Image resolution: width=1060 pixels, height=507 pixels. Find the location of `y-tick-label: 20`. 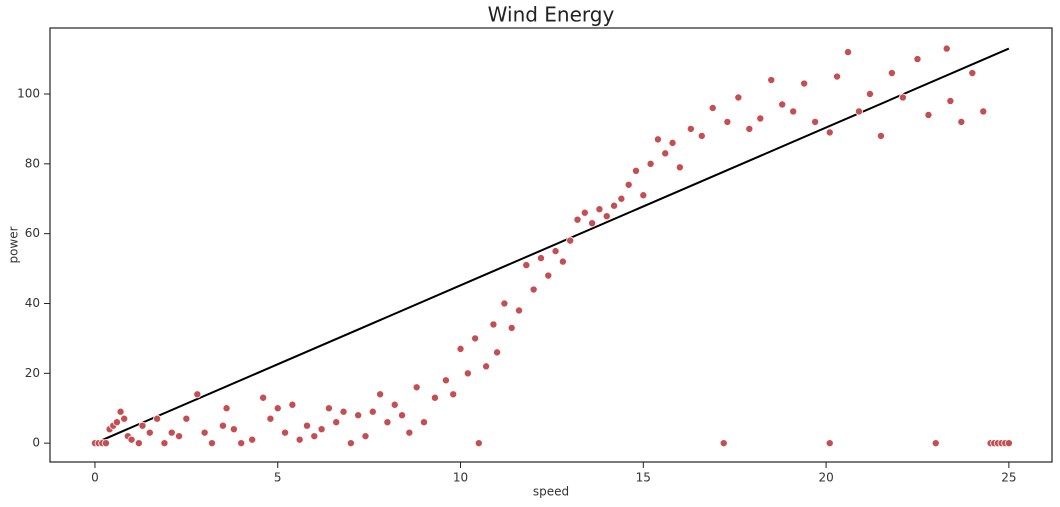

y-tick-label: 20 is located at coordinates (32, 373).